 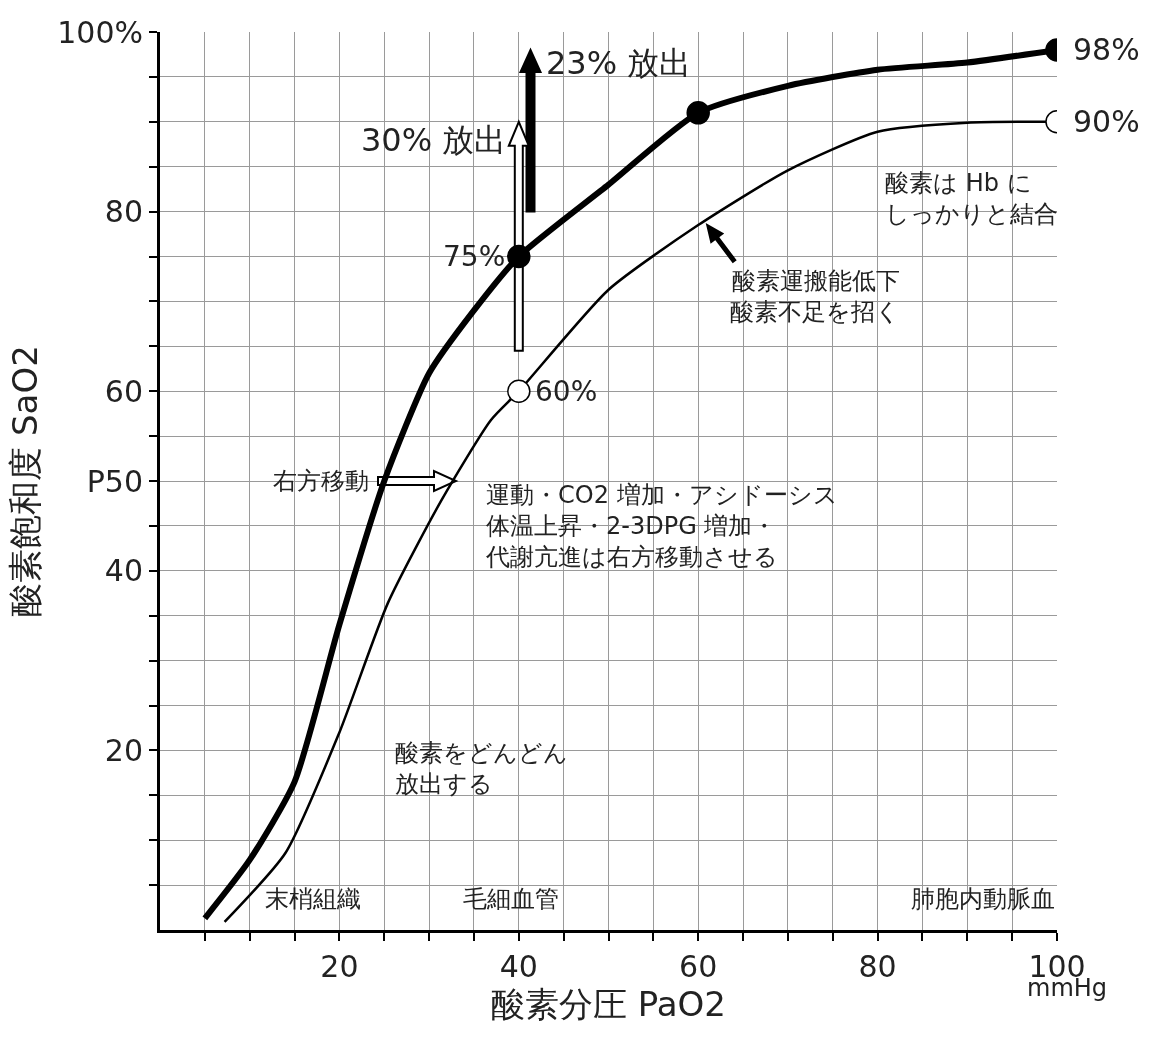 What do you see at coordinates (698, 966) in the screenshot?
I see `x-tick-label: 60` at bounding box center [698, 966].